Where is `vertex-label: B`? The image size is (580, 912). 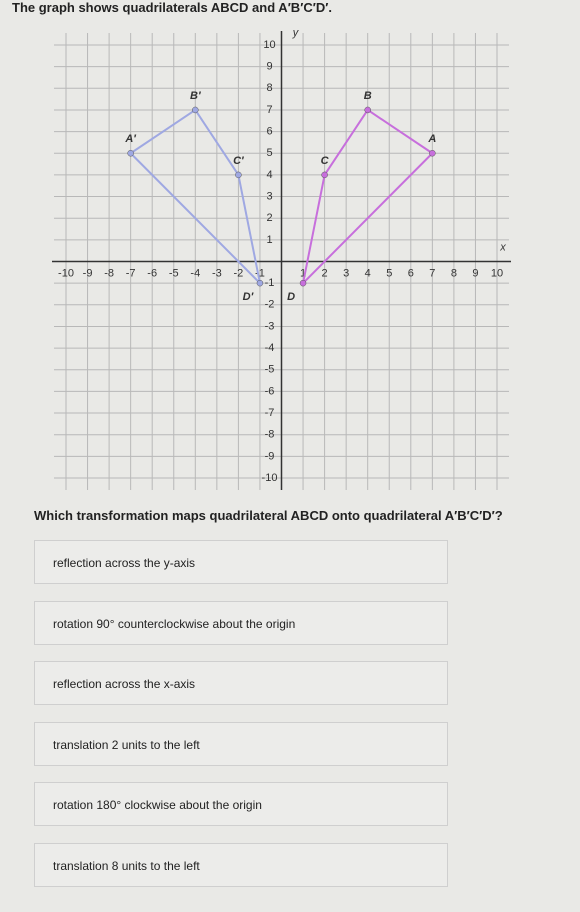
vertex-label: B is located at coordinates (368, 96).